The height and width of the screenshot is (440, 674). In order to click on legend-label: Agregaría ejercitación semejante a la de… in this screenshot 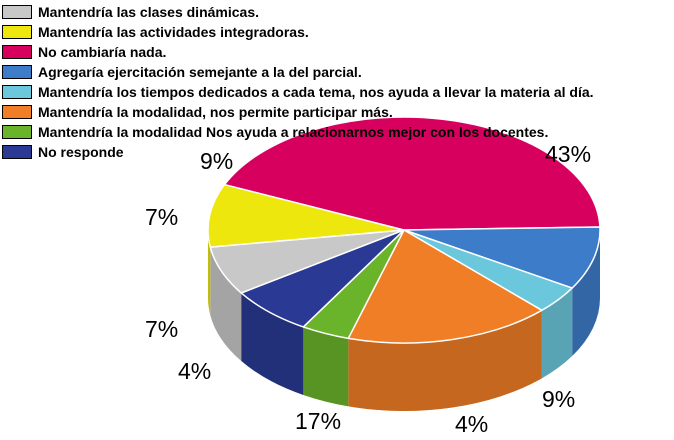, I will do `click(200, 72)`.